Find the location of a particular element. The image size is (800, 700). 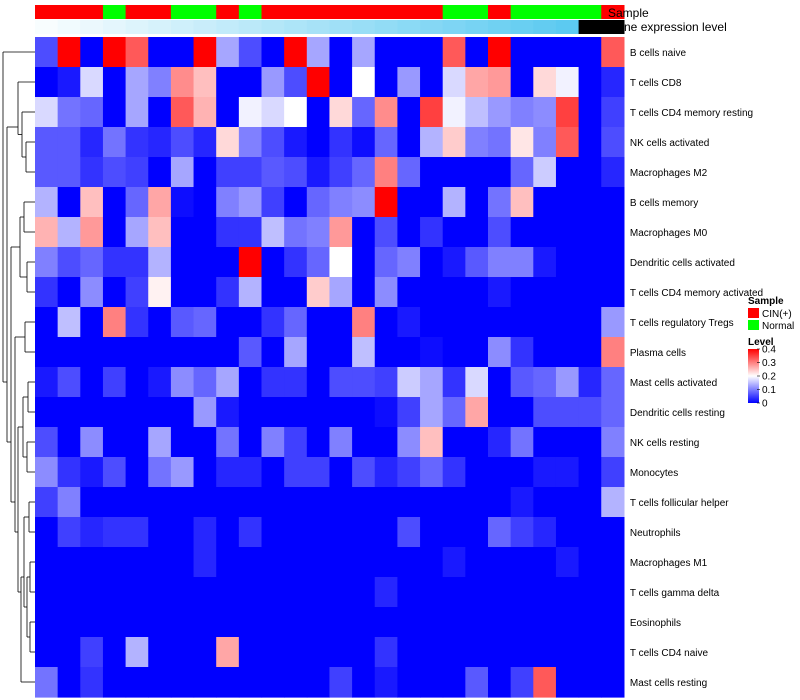

row-label: Dendritic cells activated is located at coordinates (682, 263).